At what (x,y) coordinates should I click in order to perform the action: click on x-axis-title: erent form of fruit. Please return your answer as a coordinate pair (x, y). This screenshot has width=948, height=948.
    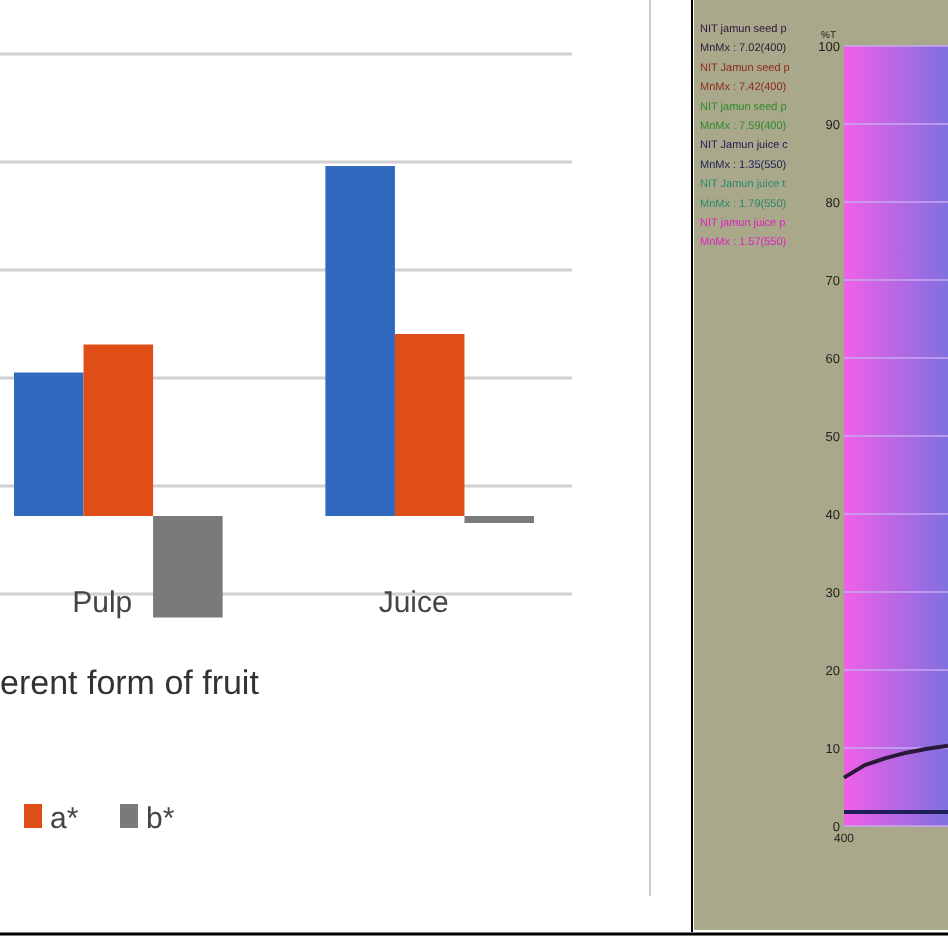
    Looking at the image, I should click on (130, 683).